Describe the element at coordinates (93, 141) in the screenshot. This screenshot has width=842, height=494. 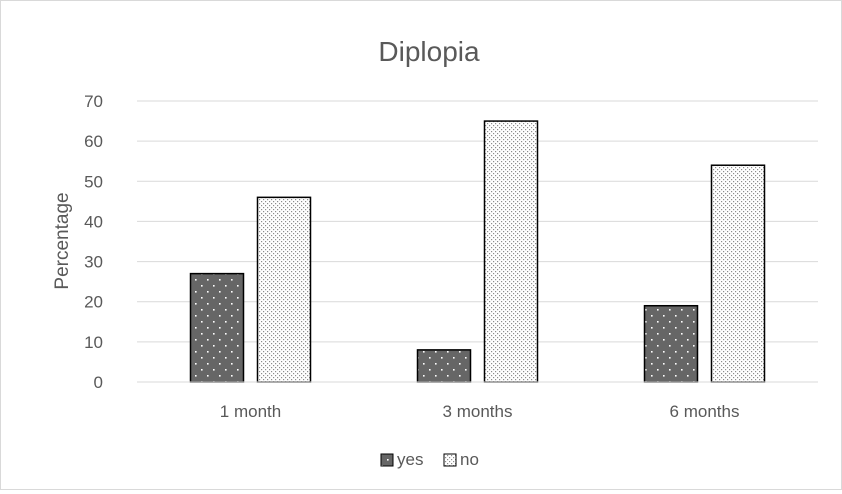
I see `y-tick-label: 60` at that location.